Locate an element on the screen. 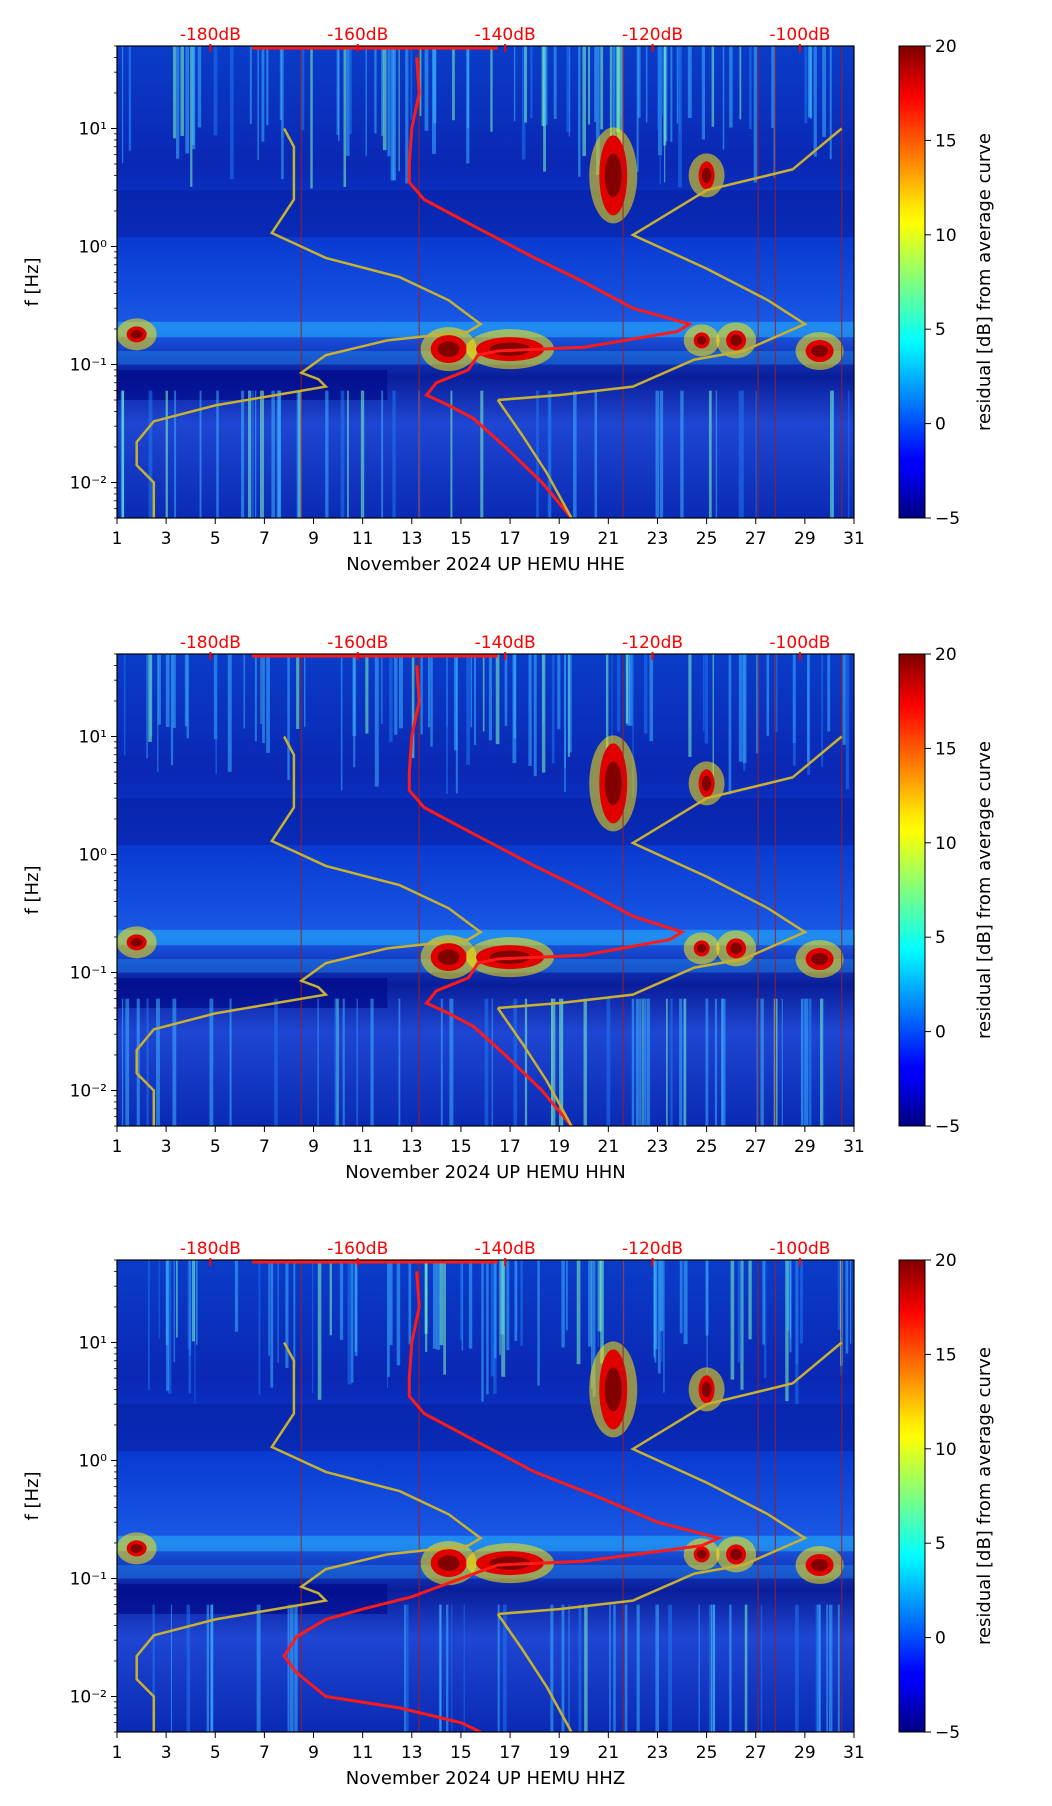  y-tick-label: 10¹ is located at coordinates (93, 1343).